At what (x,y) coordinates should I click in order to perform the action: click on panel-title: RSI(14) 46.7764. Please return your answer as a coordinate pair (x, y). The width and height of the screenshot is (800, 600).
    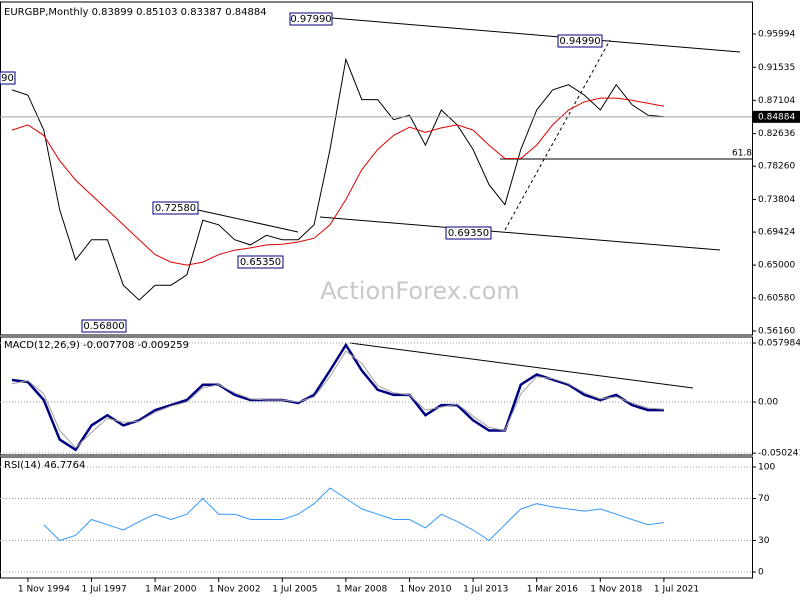
    Looking at the image, I should click on (44, 465).